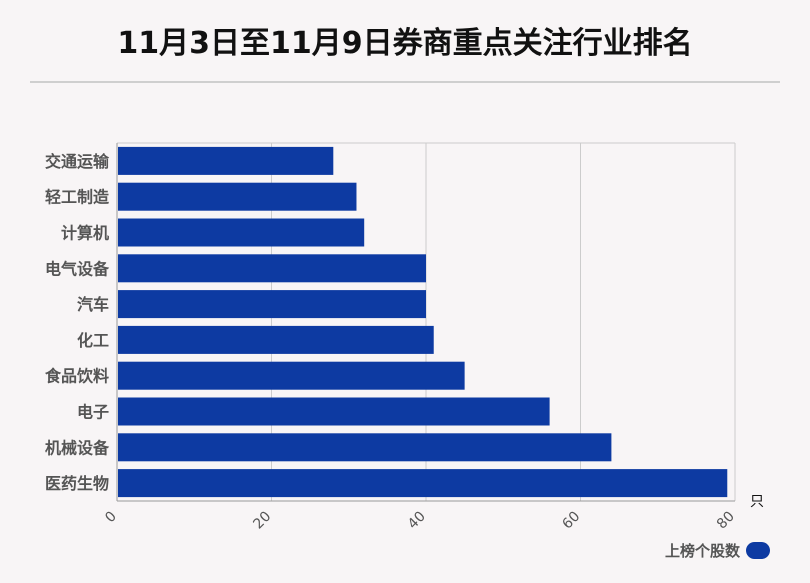 Image resolution: width=810 pixels, height=583 pixels. Describe the element at coordinates (405, 43) in the screenshot. I see `chart-title: 11月3日至11月9日券商重点关注行业排名` at that location.